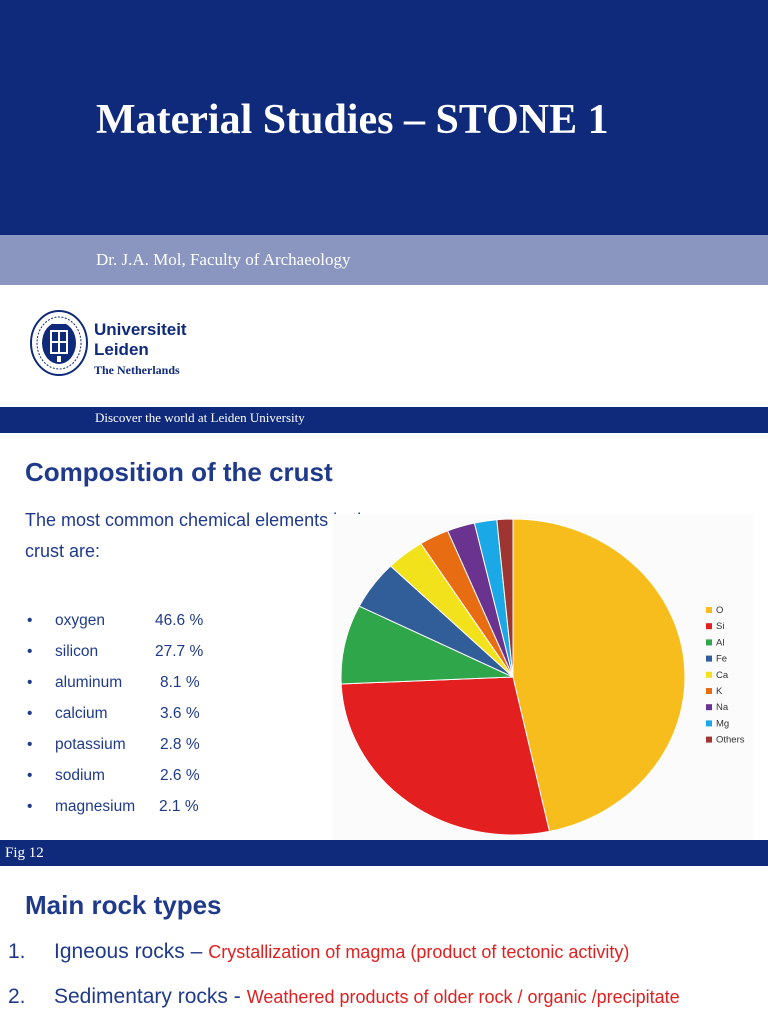  I want to click on legend-label-mg: Mg, so click(722, 723).